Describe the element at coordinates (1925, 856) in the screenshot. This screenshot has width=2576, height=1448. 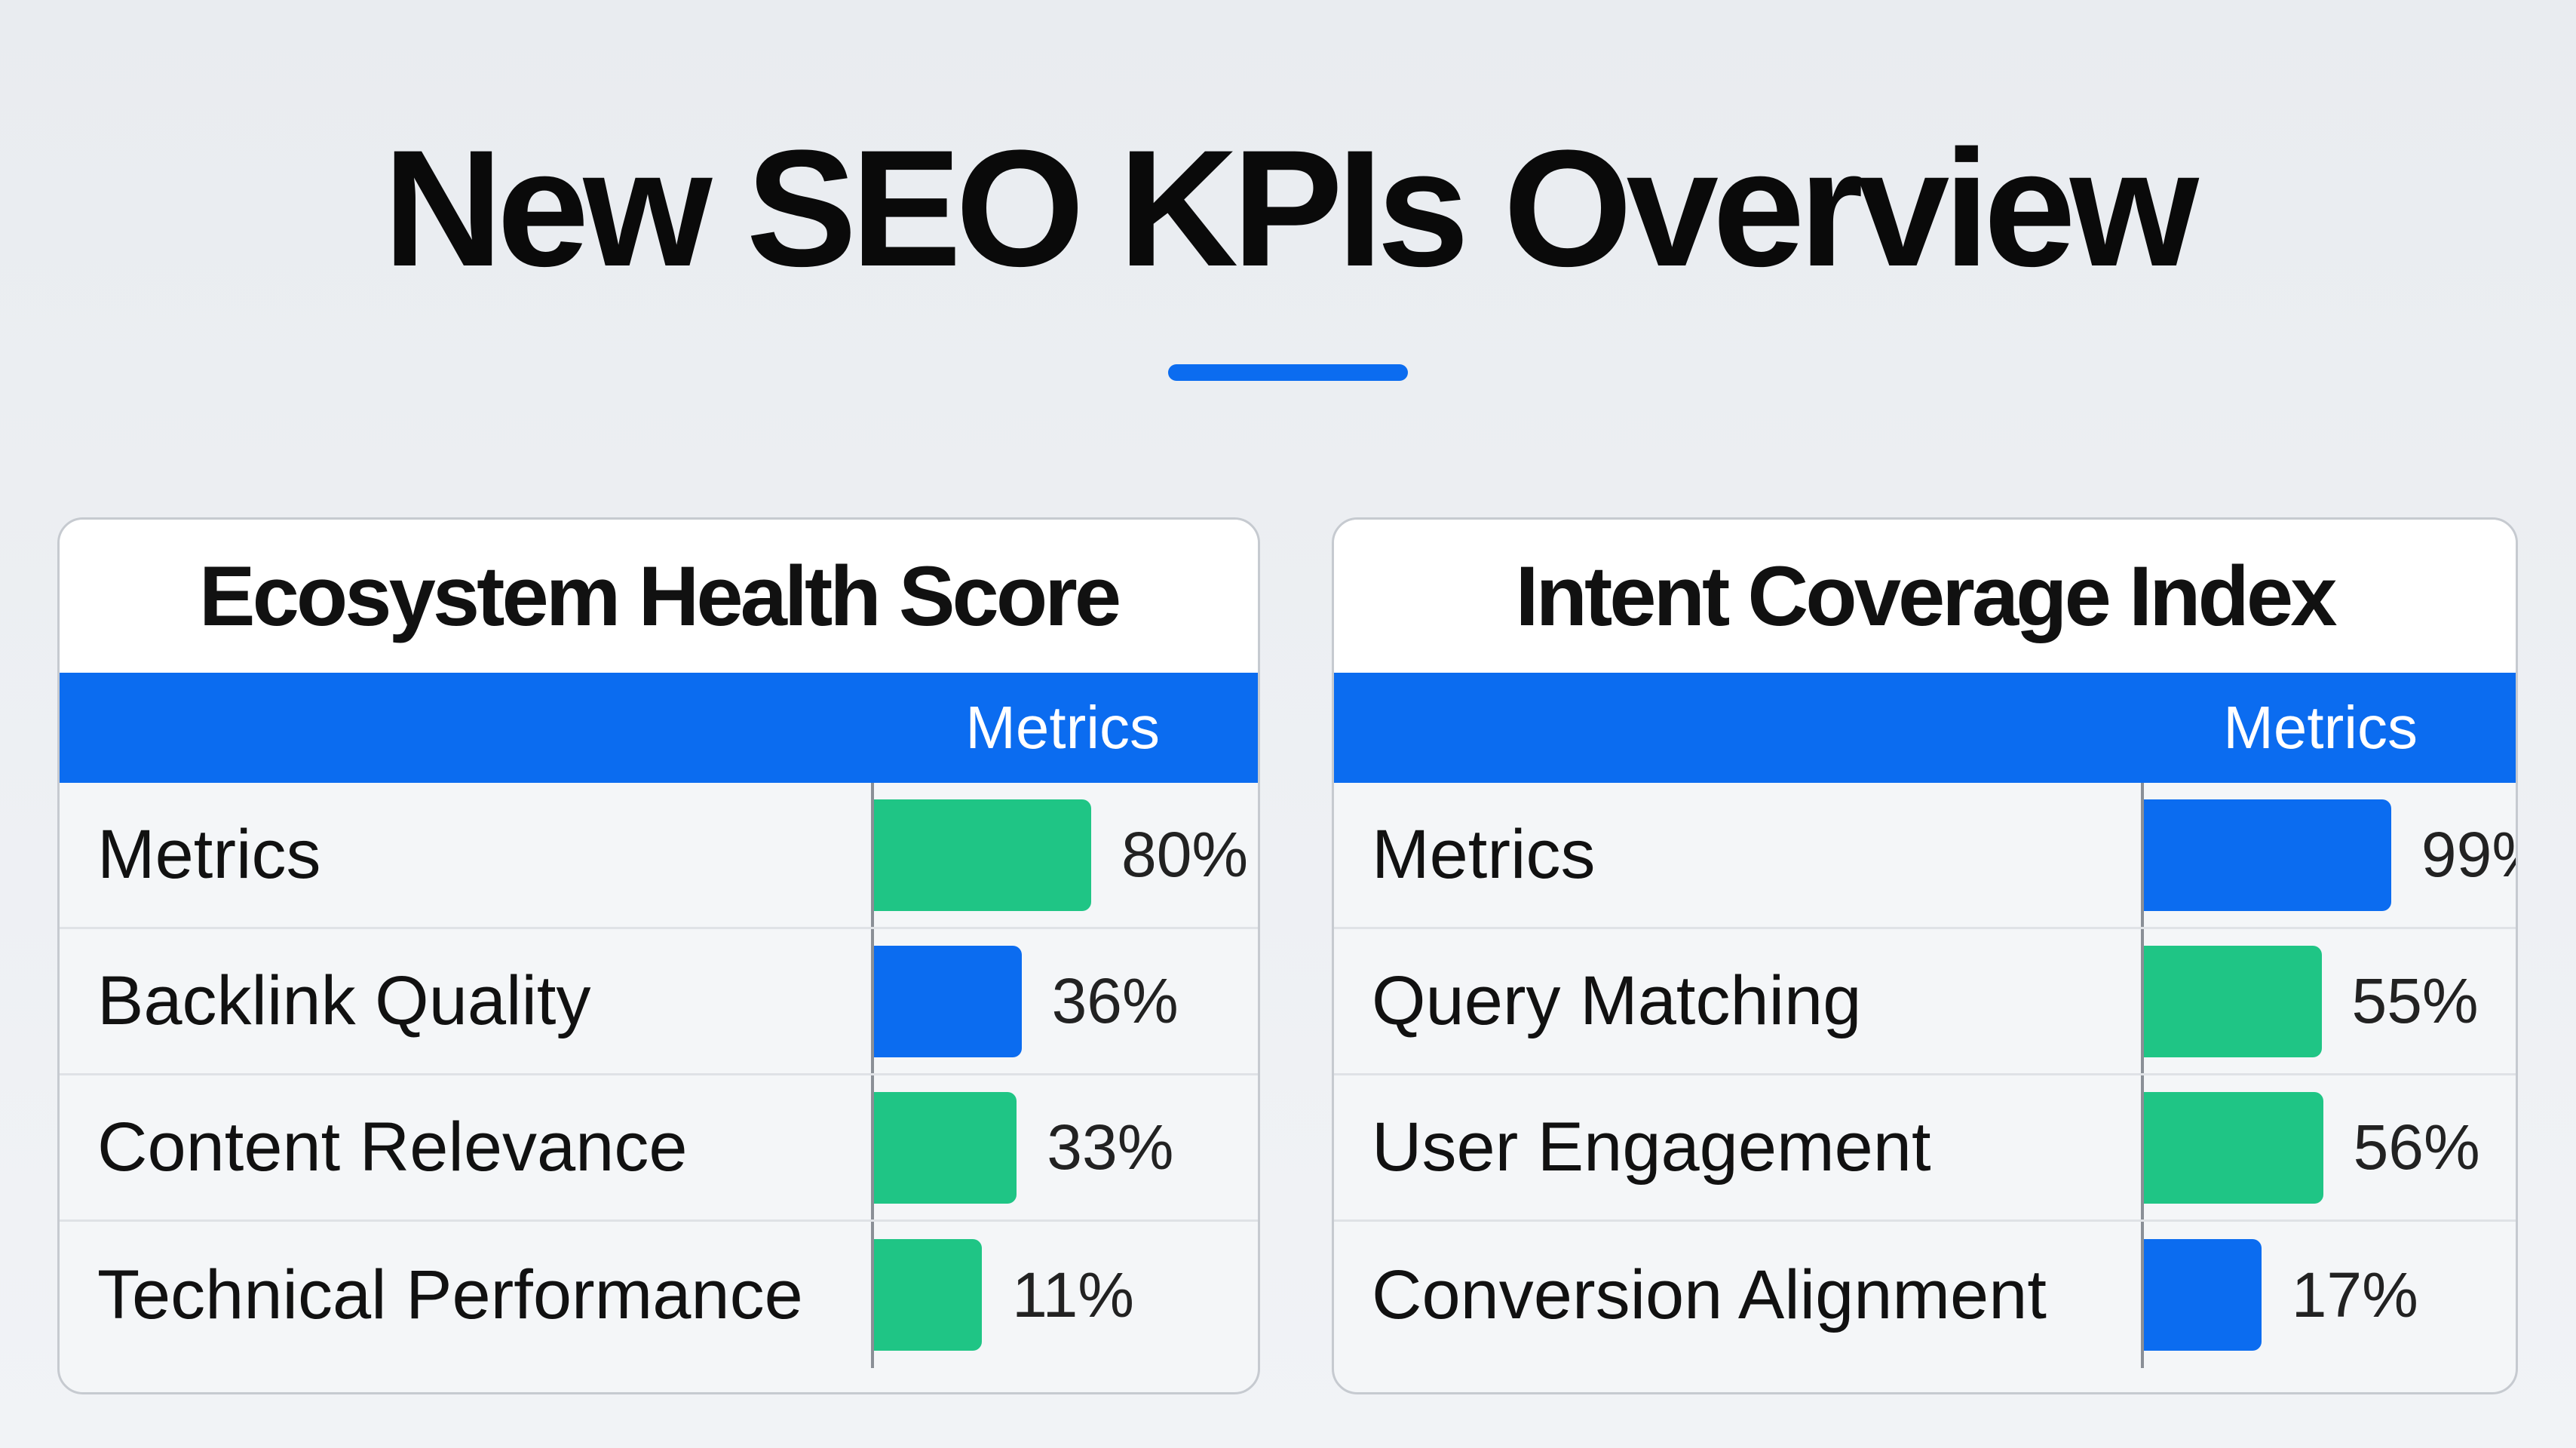
I see `table-row: Metrics 99%` at that location.